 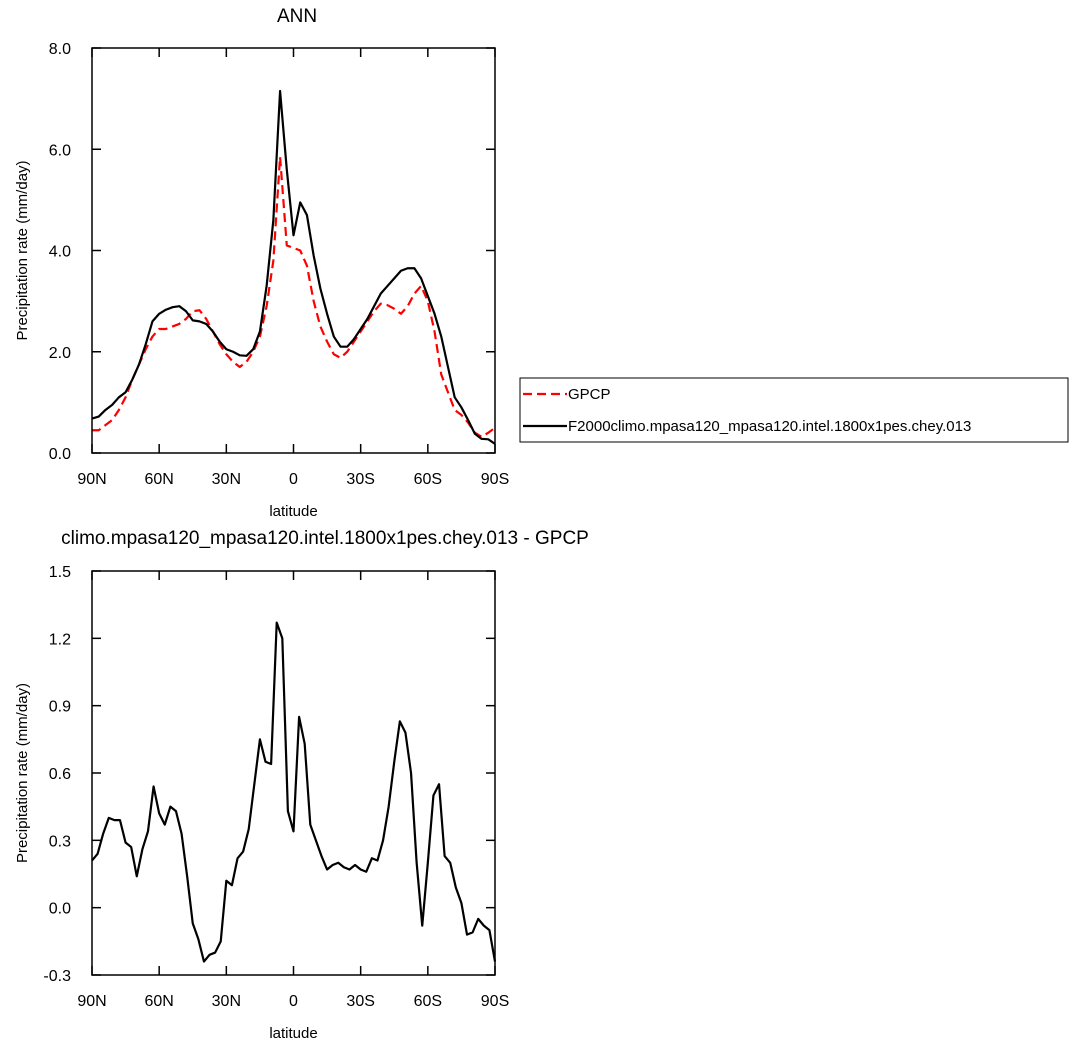 I want to click on y-tick-label: 2.0, so click(x=60, y=353).